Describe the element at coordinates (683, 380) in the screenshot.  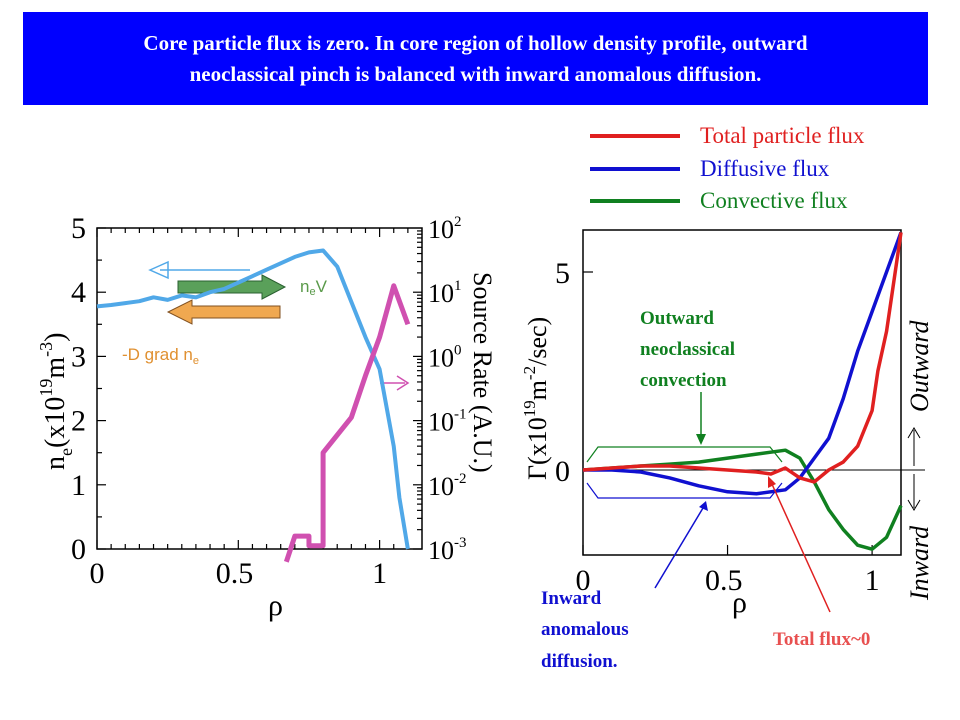
I see `outward-annotation-line3: convection` at that location.